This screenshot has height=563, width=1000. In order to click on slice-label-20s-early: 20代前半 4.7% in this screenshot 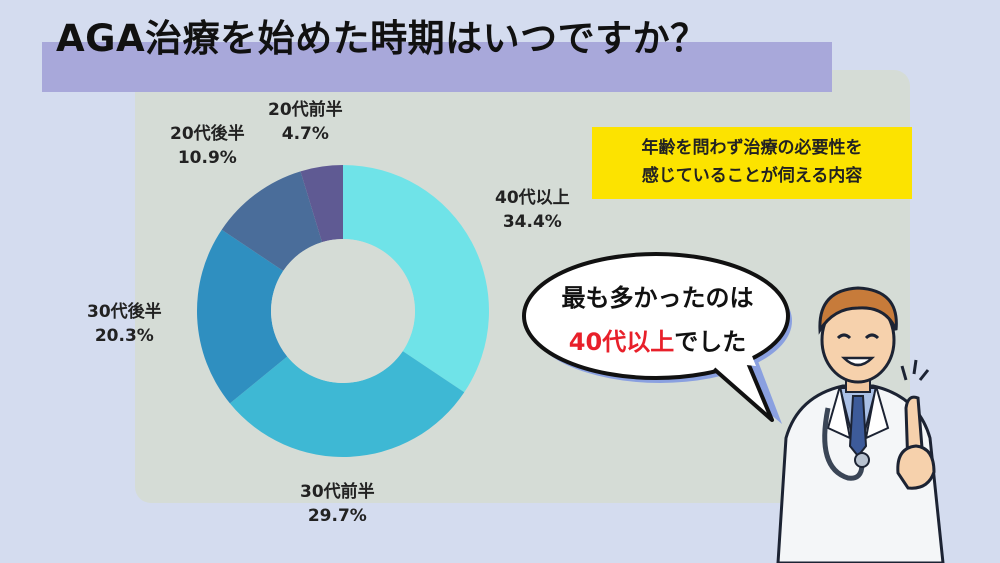, I will do `click(305, 122)`.